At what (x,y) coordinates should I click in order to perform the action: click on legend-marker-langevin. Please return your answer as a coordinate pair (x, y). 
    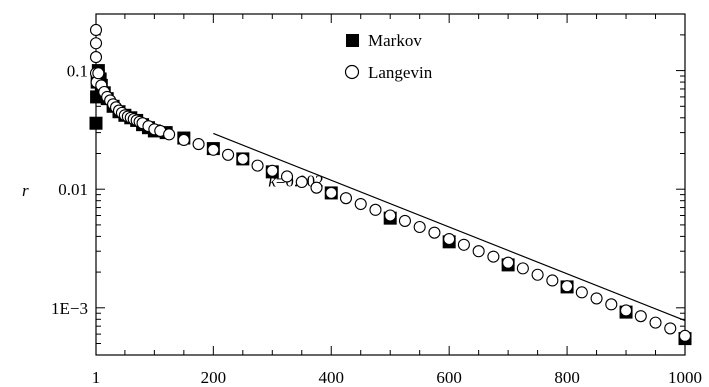
    Looking at the image, I should click on (352, 72).